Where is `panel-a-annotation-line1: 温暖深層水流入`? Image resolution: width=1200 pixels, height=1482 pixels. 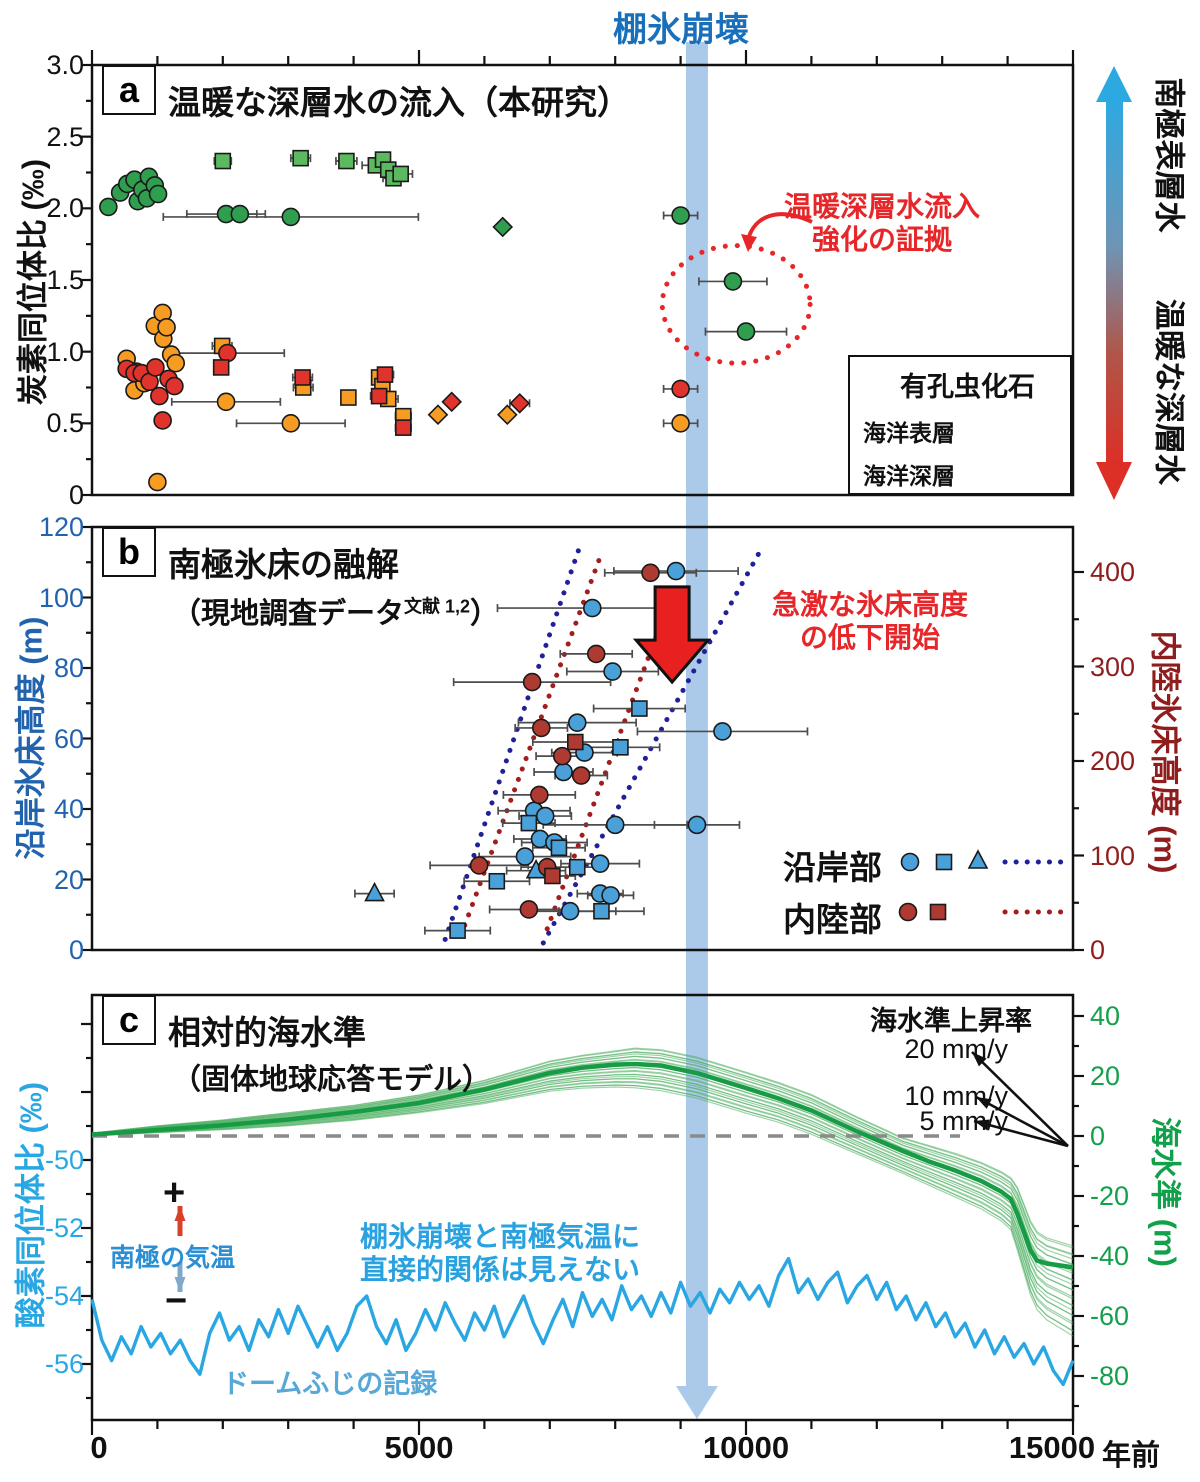
panel-a-annotation-line1: 温暖深層水流入 is located at coordinates (881, 206).